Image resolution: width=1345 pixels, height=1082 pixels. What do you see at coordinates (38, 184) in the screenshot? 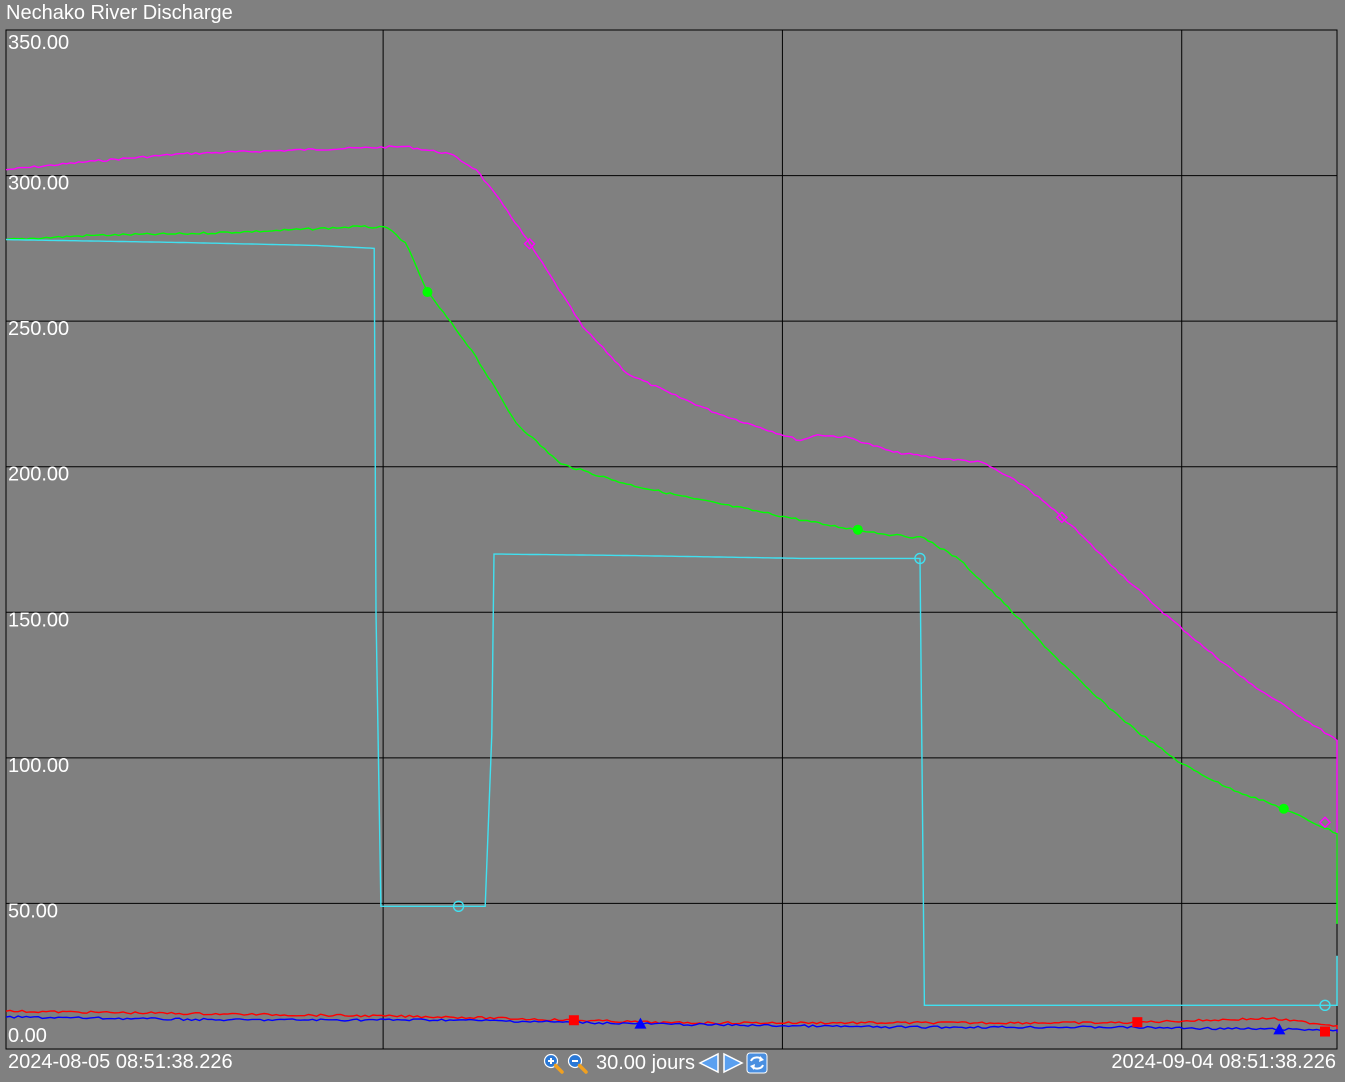
I see `y-tick-label: 300.00` at bounding box center [38, 184].